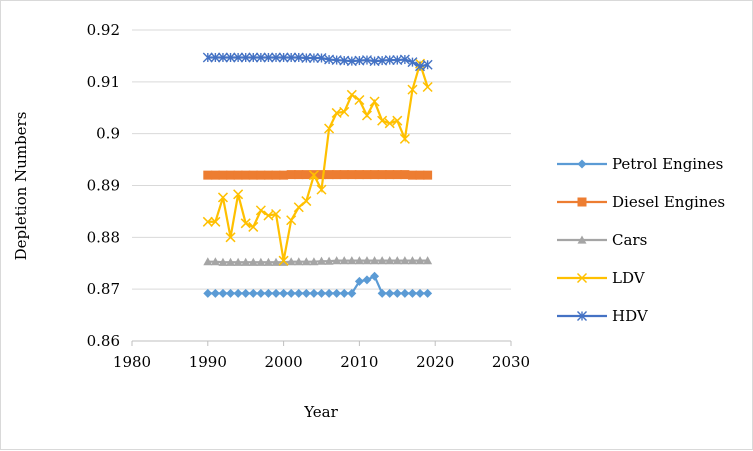 Image resolution: width=753 pixels, height=451 pixels. What do you see at coordinates (103, 186) in the screenshot?
I see `y-tick-label: 0.89` at bounding box center [103, 186].